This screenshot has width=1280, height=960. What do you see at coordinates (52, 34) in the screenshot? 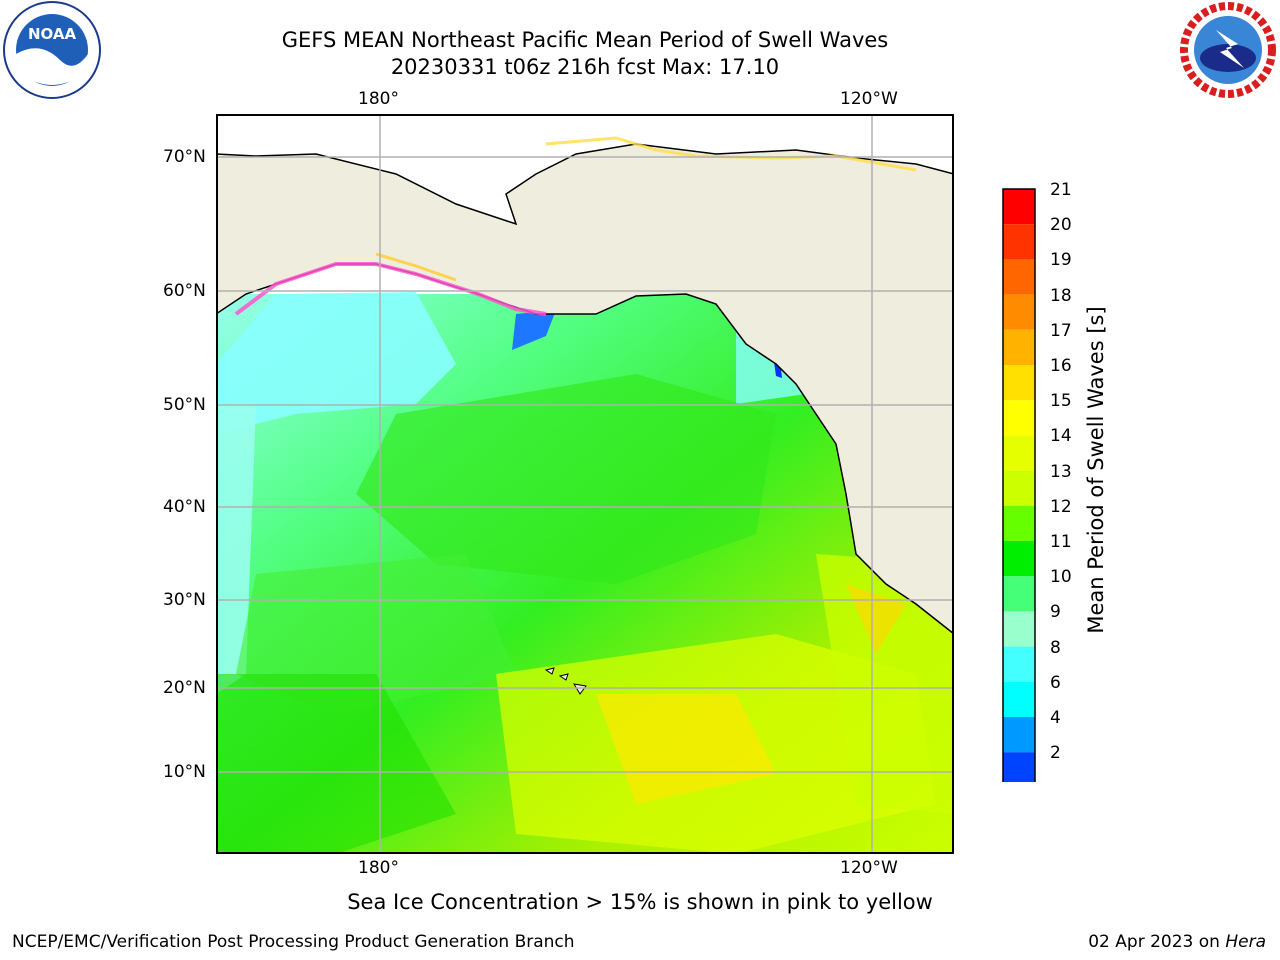
I see `noaa-logo-text: NOAA` at bounding box center [52, 34].